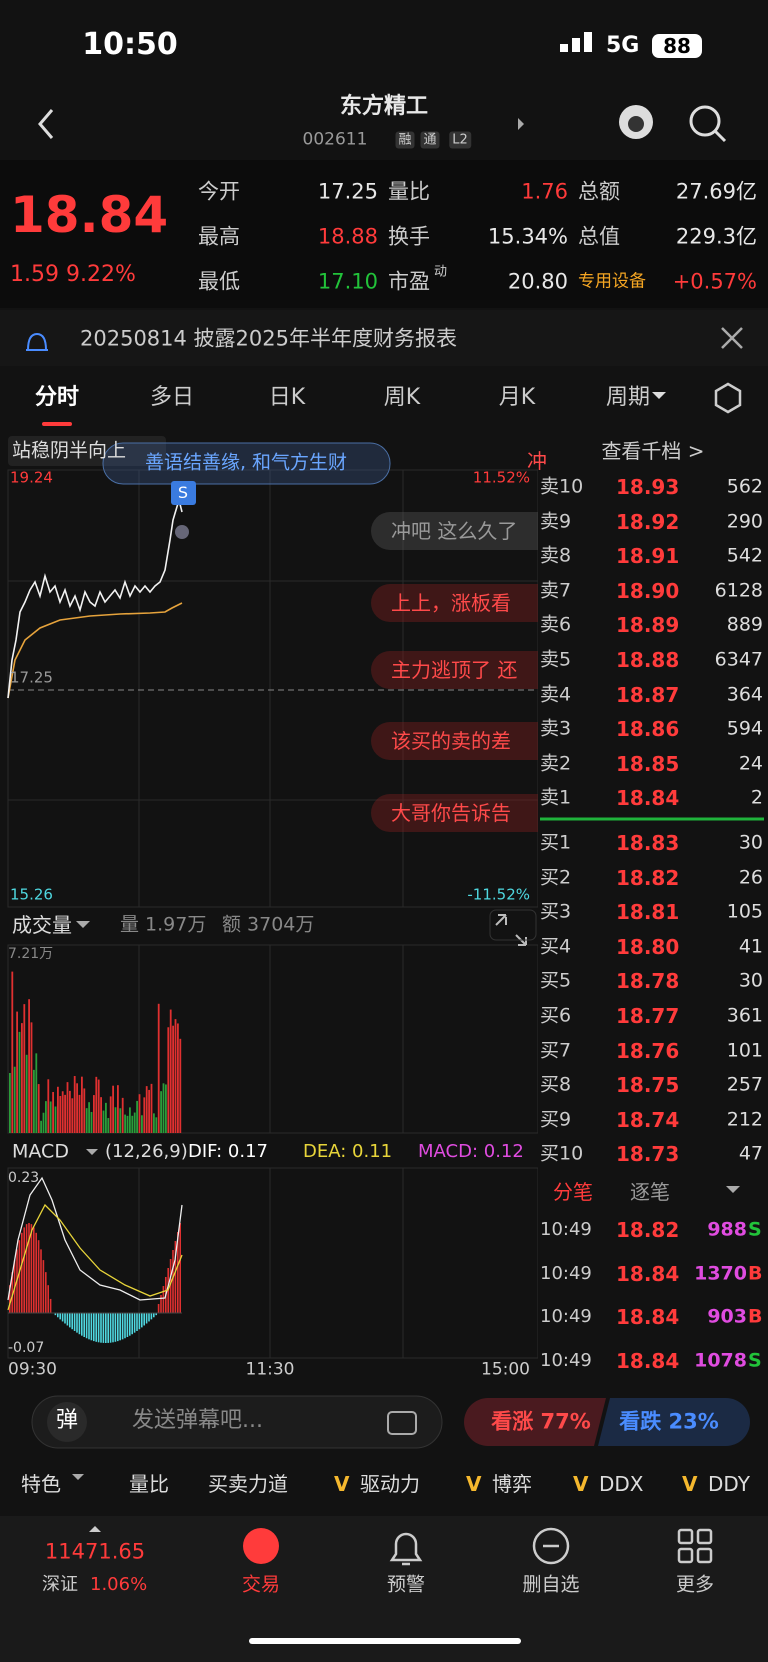 This screenshot has height=1662, width=768. I want to click on depth-link: 查看千档 >, so click(653, 451).